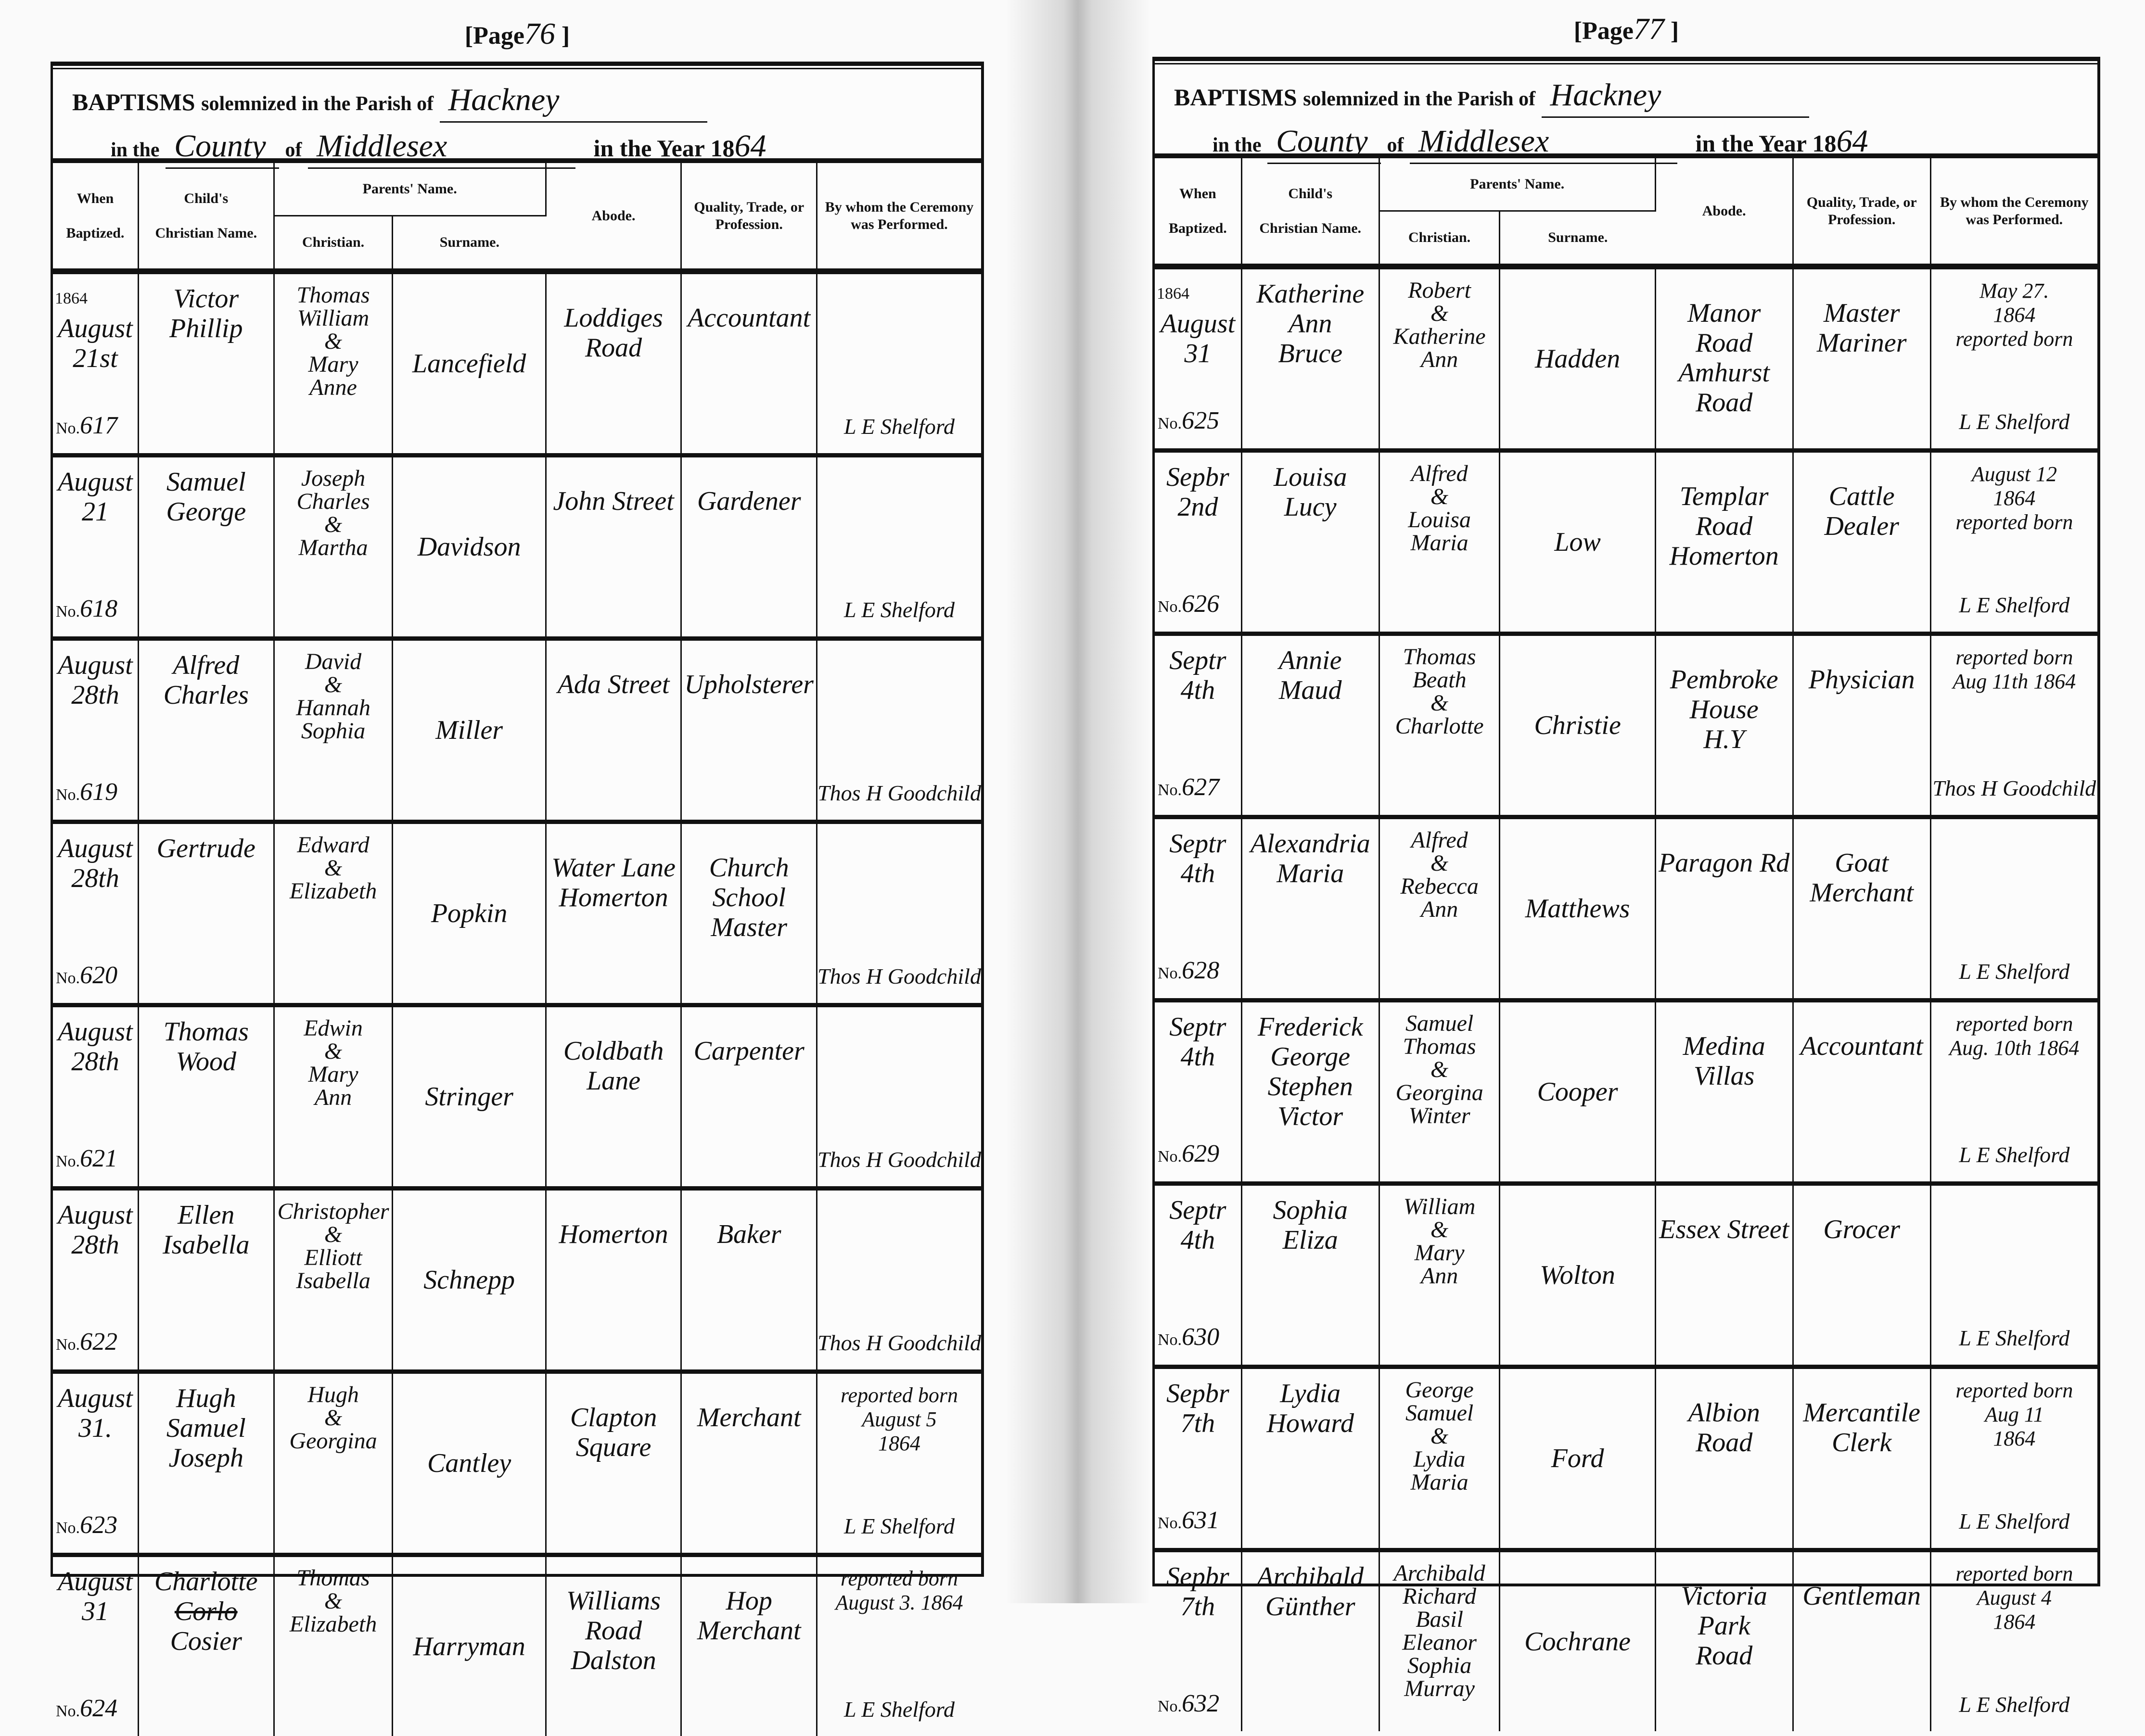  What do you see at coordinates (1200, 787) in the screenshot?
I see `entry-number-value: 627` at bounding box center [1200, 787].